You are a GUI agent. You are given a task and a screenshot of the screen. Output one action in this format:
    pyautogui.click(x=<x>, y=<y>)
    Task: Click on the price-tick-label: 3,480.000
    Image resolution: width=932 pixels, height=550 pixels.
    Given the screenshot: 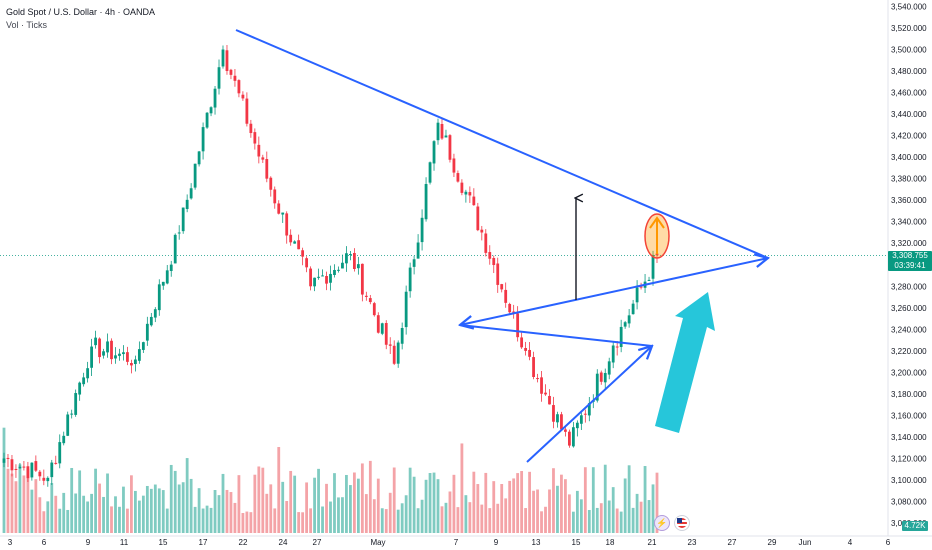 What is the action you would take?
    pyautogui.click(x=909, y=71)
    